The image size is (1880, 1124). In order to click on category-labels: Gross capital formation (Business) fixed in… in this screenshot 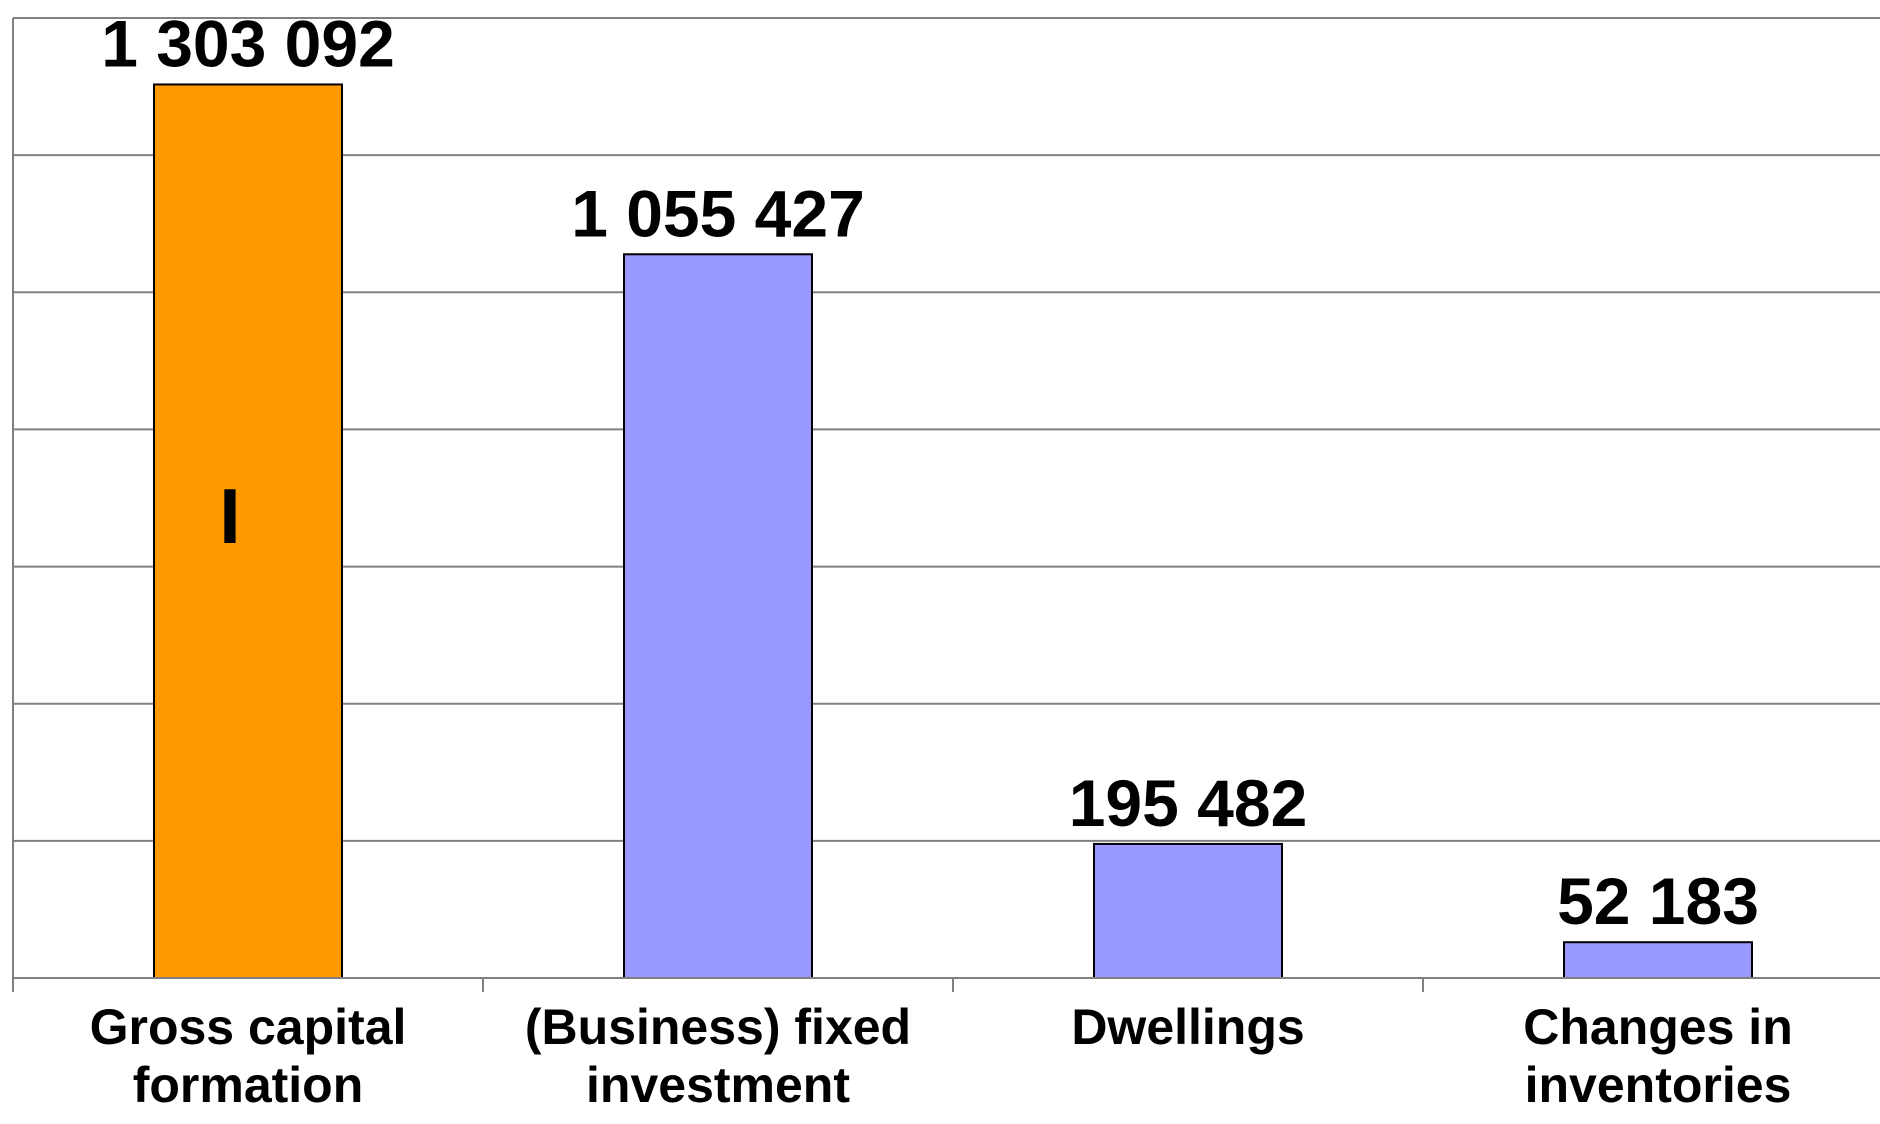, I will do `click(941, 1056)`.